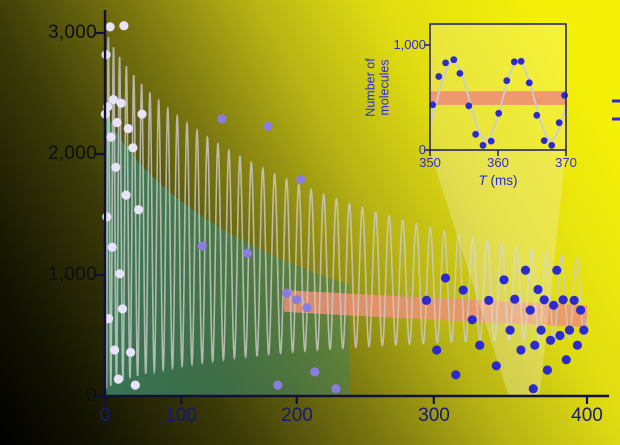 The image size is (620, 445). I want to click on inset-x-tick-label-370: 370, so click(566, 162).